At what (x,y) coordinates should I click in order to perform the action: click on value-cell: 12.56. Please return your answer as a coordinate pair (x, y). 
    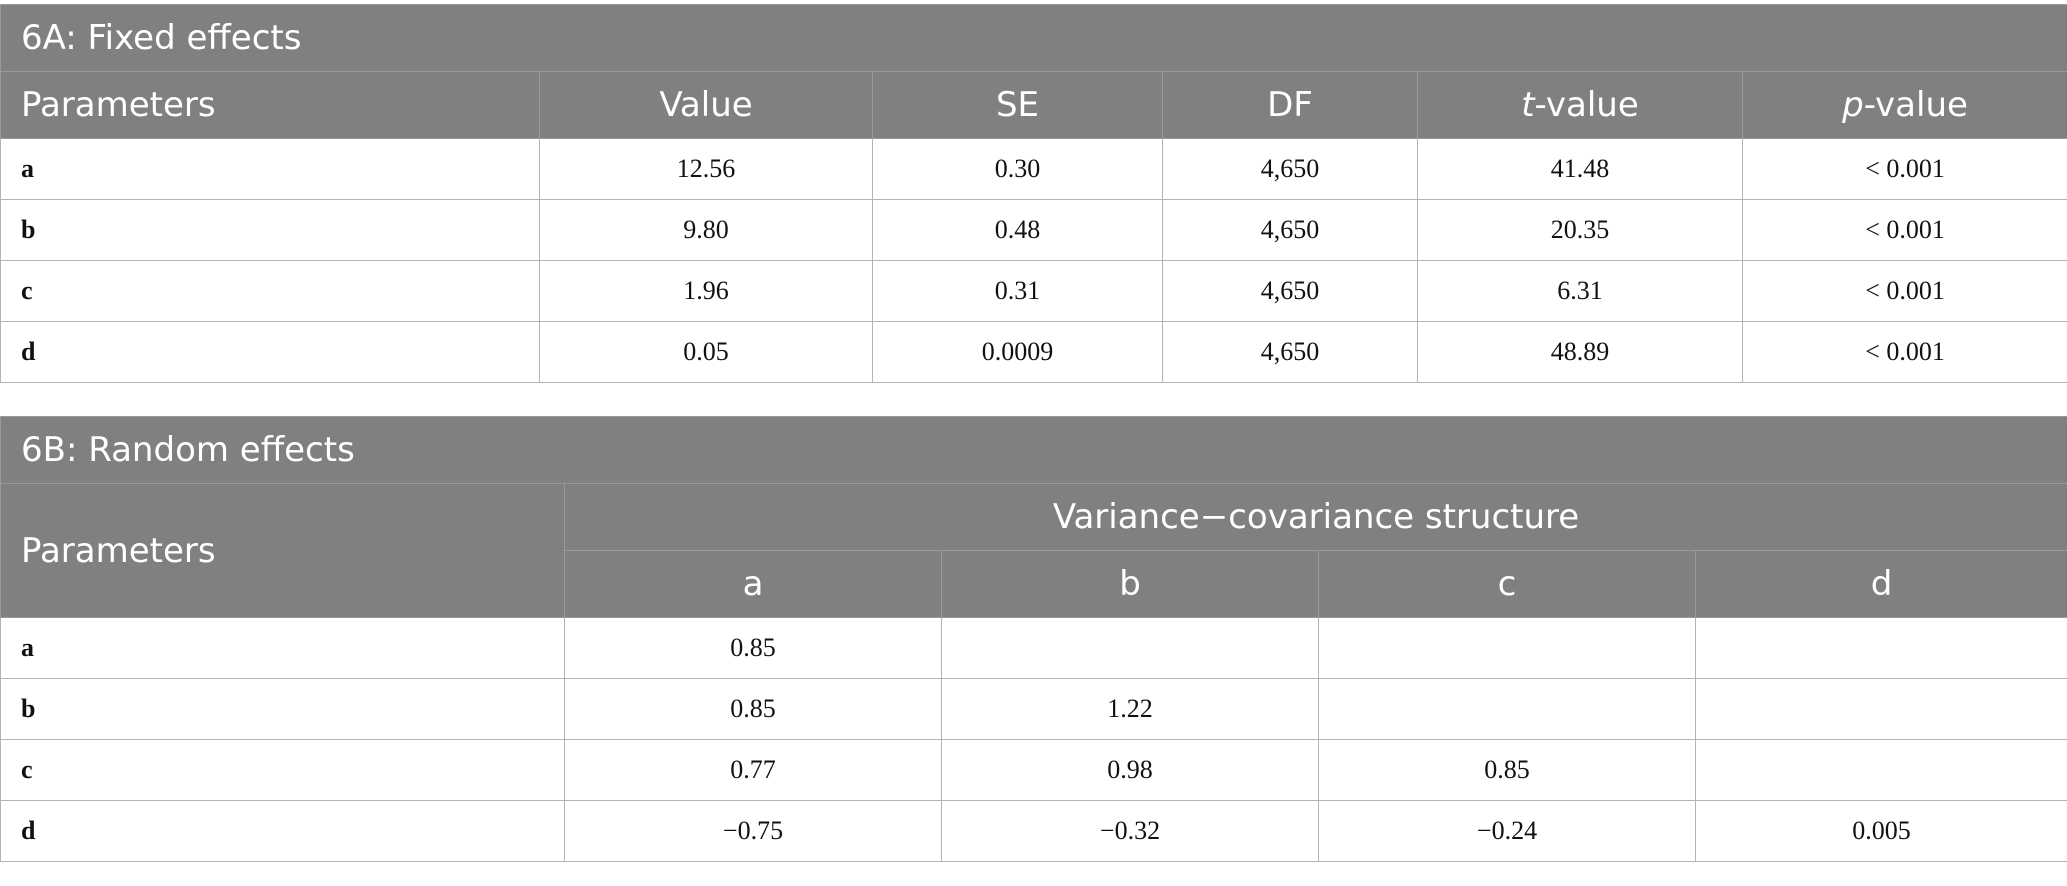
    Looking at the image, I should click on (706, 169).